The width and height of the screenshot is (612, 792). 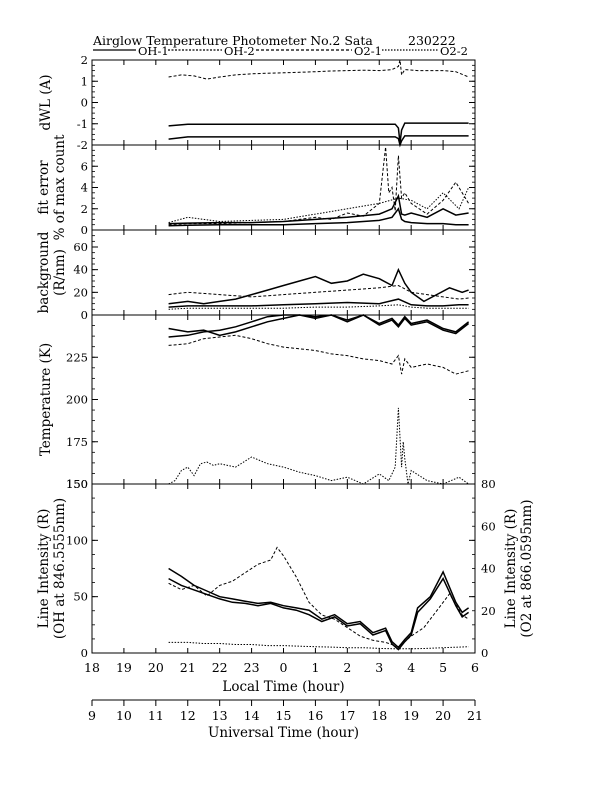 I want to click on x-tick-label-local: 3, so click(x=379, y=667).